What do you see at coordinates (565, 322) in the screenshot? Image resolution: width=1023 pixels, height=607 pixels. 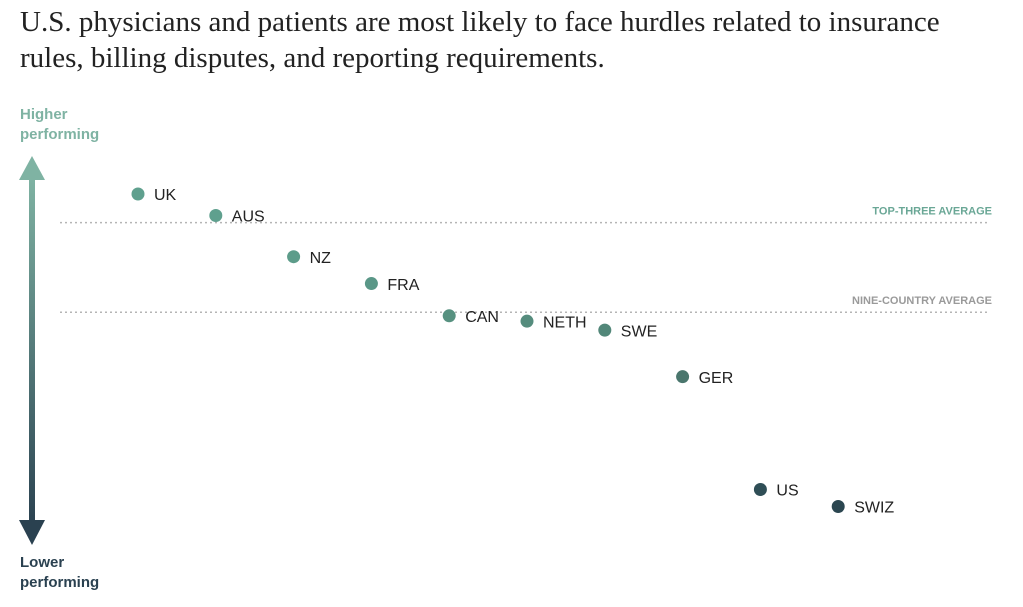 I see `dot-label: NETH` at bounding box center [565, 322].